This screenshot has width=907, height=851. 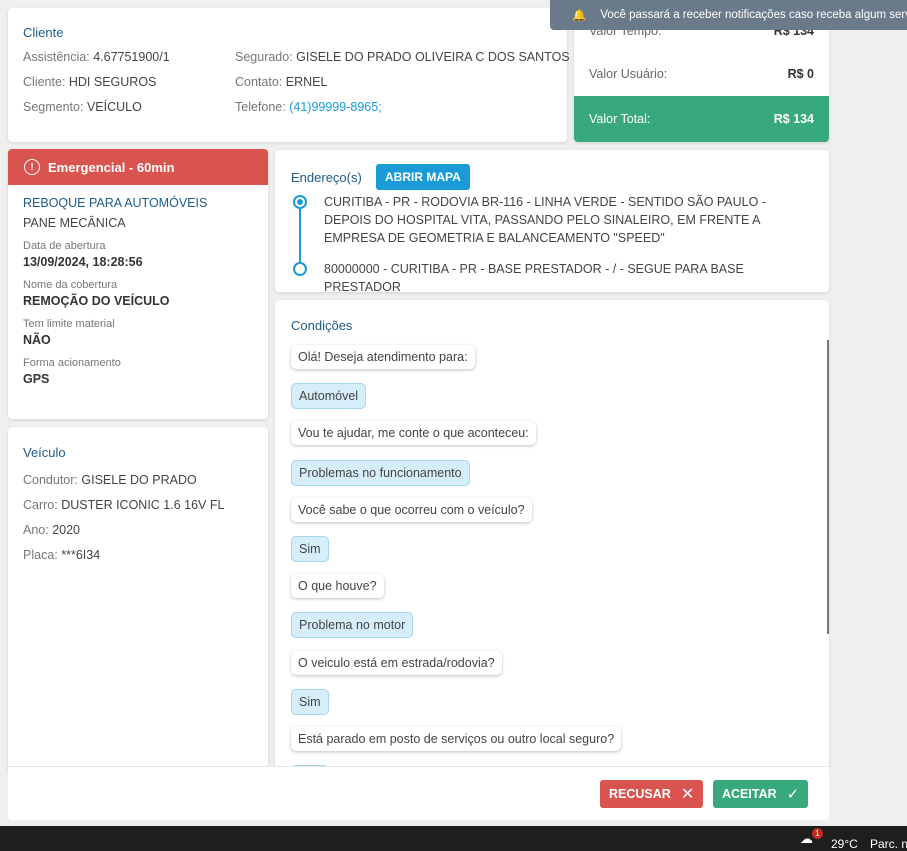 I want to click on service-field: Nome da cobertura REMOÇÃO DO VEÍCULO, so click(x=138, y=293).